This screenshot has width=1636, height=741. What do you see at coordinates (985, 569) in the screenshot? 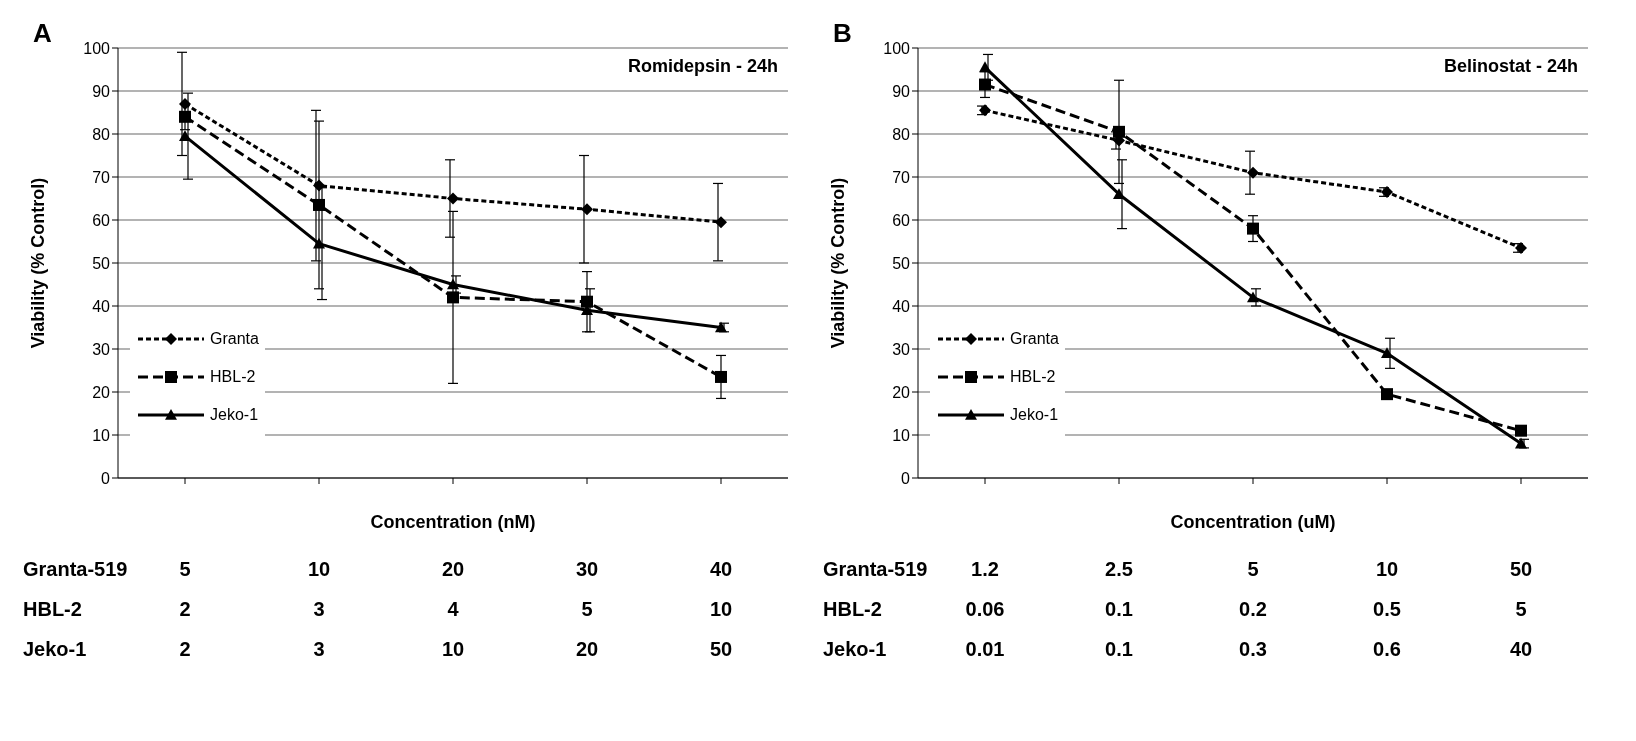
I see `text: 1.2` at bounding box center [985, 569].